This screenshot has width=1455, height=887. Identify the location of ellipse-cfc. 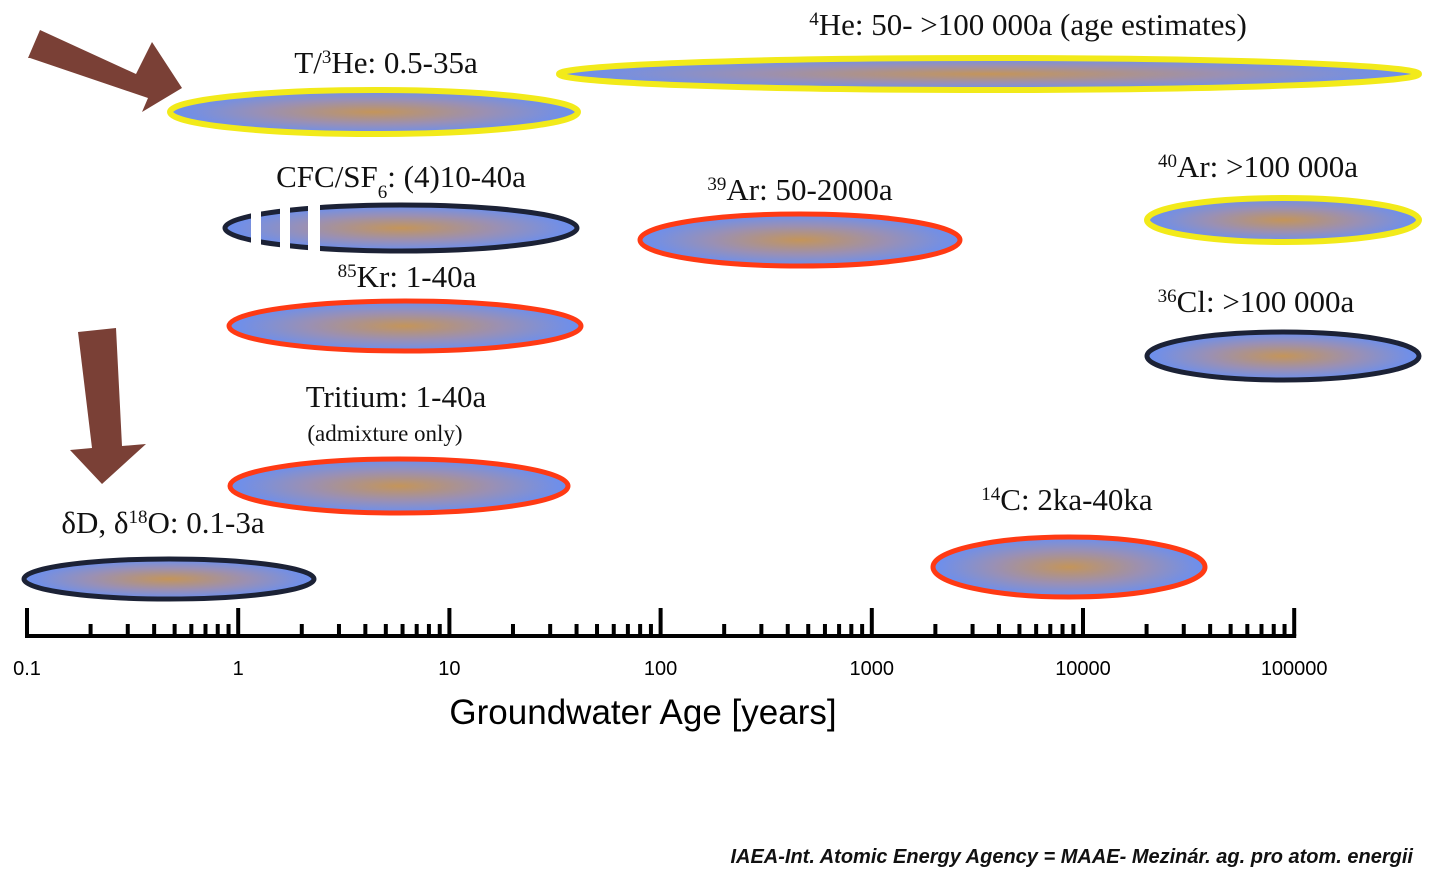
(401, 228).